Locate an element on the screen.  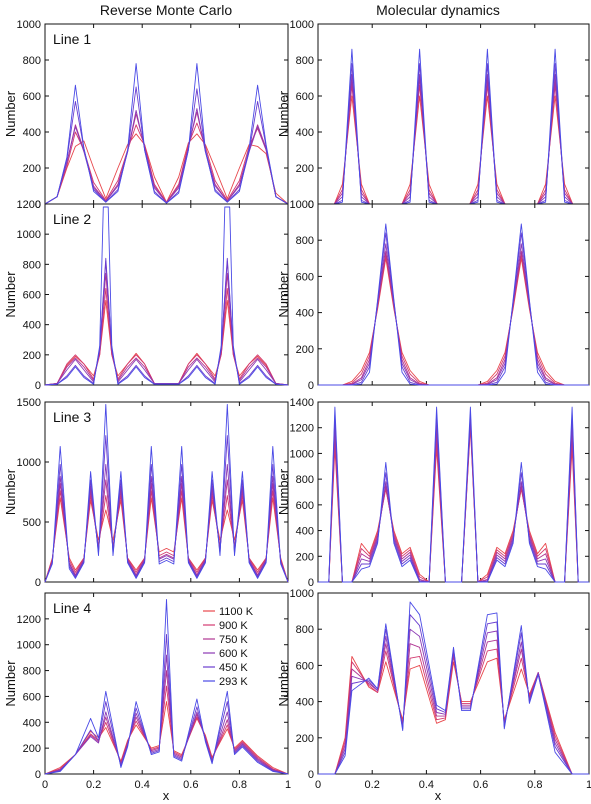
y-tick-label: 500 is located at coordinates (32, 523).